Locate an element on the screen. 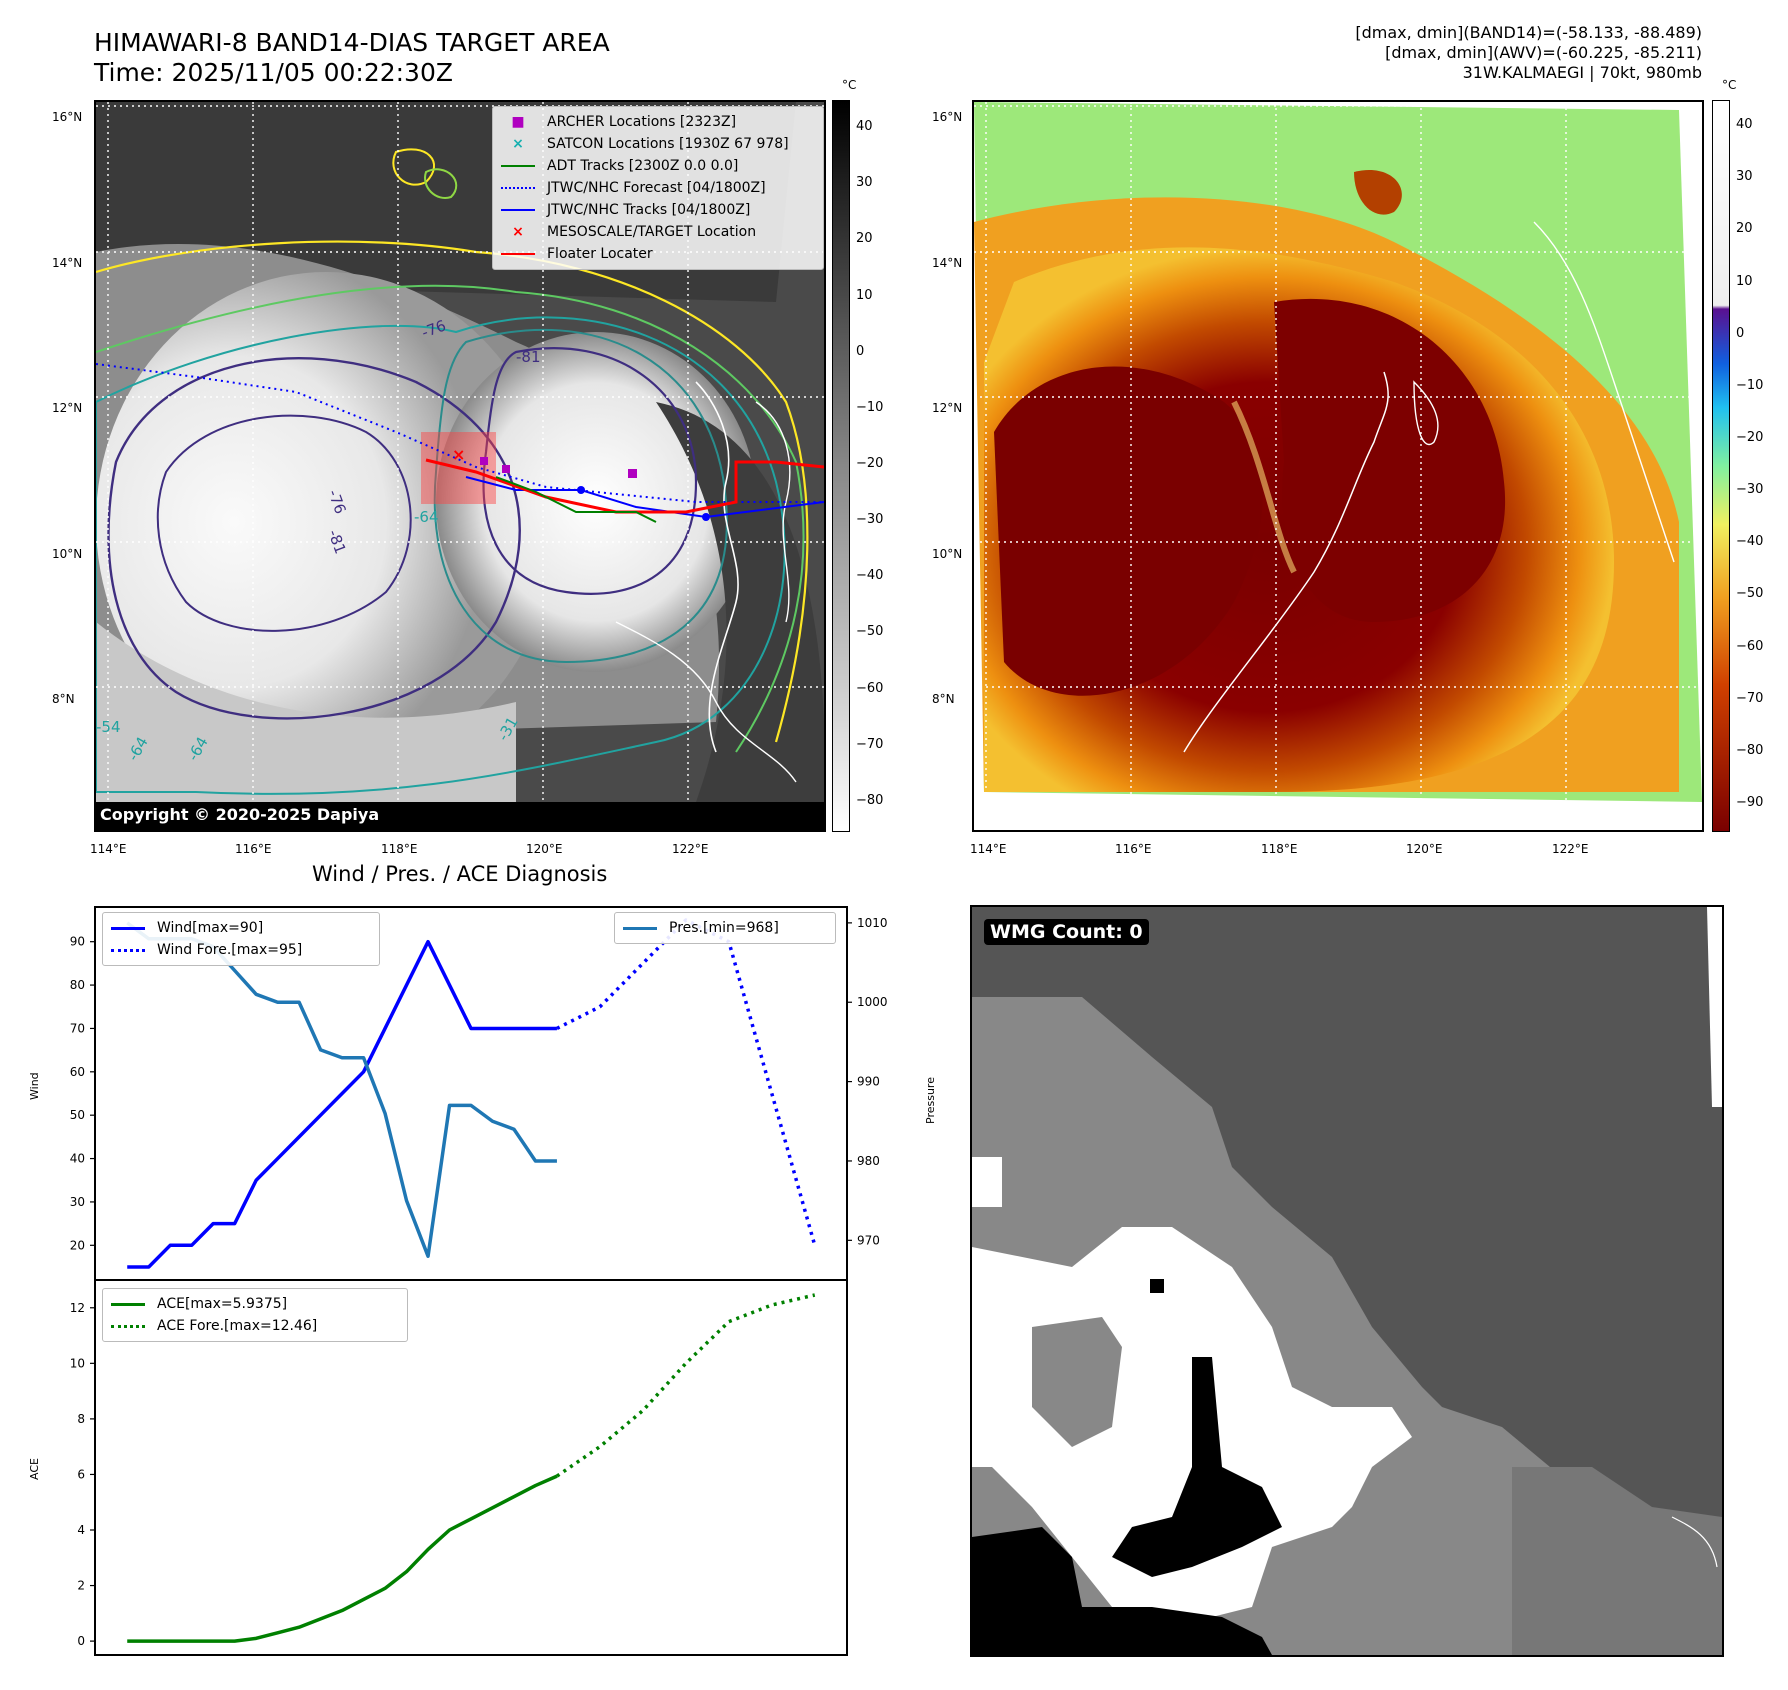 The height and width of the screenshot is (1690, 1788). diagnosis-title: Wind / Pres. / ACE Diagnosis is located at coordinates (460, 874).